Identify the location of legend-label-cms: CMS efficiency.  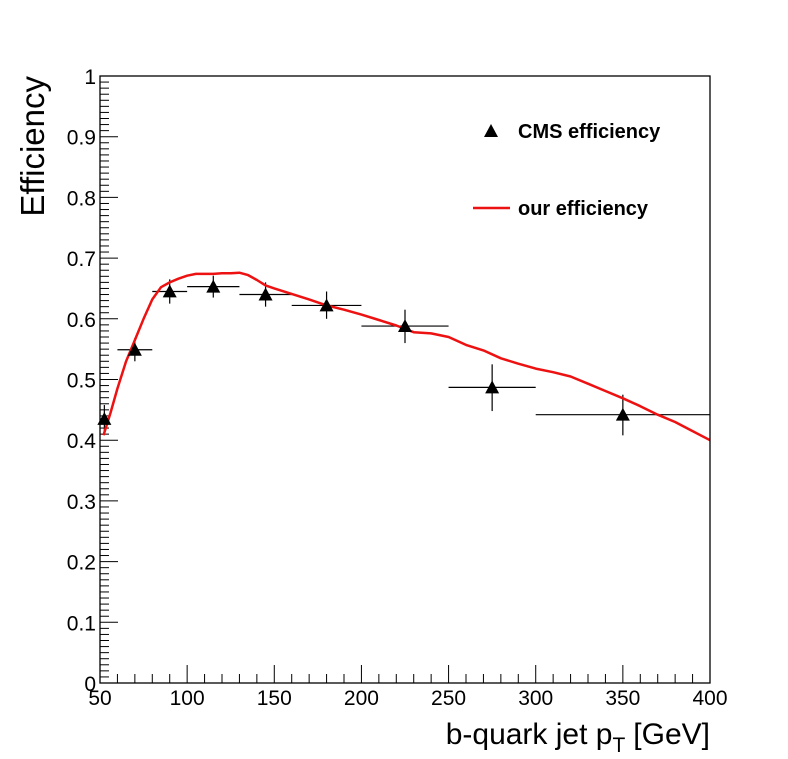
(589, 132).